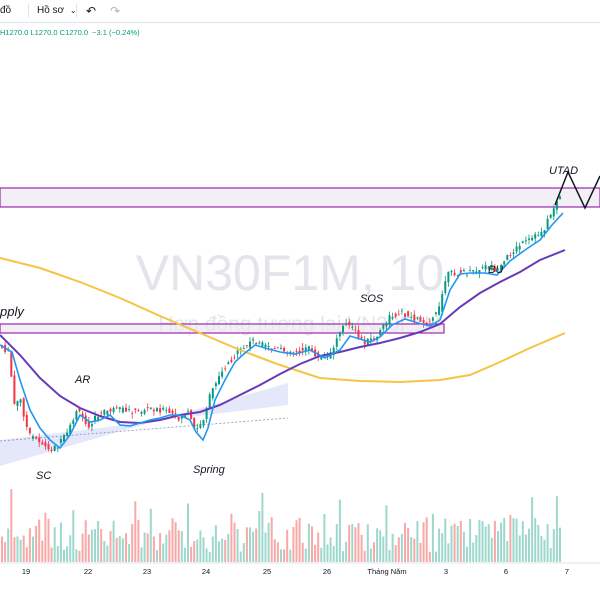  Describe the element at coordinates (222, 328) in the screenshot. I see `supply-zone` at that location.